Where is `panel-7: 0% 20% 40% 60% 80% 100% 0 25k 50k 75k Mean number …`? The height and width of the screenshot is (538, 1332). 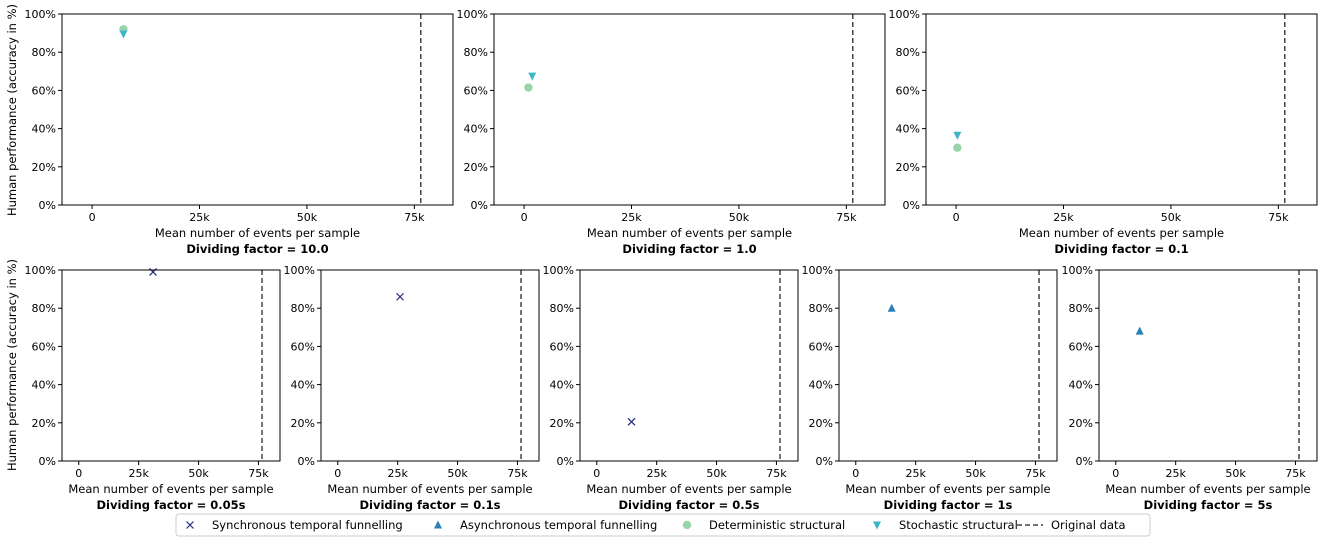 panel-7: 0% 20% 40% 60% 80% 100% 0 25k 50k 75k Mean number … is located at coordinates (930, 388).